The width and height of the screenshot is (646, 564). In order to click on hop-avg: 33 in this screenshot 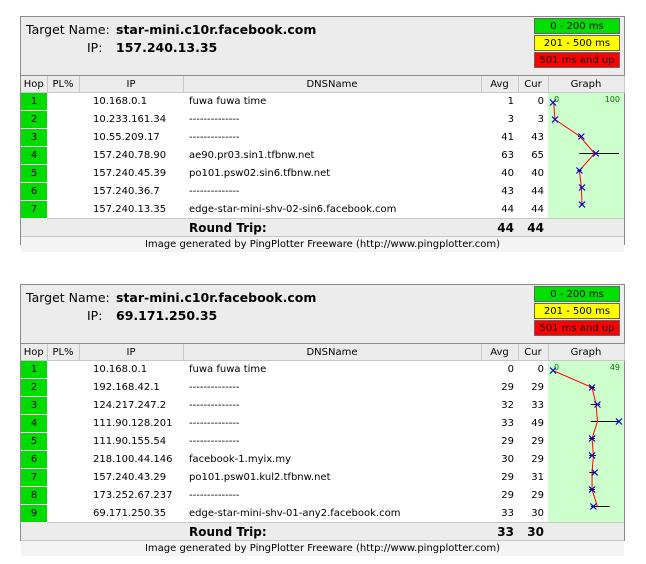, I will do `click(507, 423)`.